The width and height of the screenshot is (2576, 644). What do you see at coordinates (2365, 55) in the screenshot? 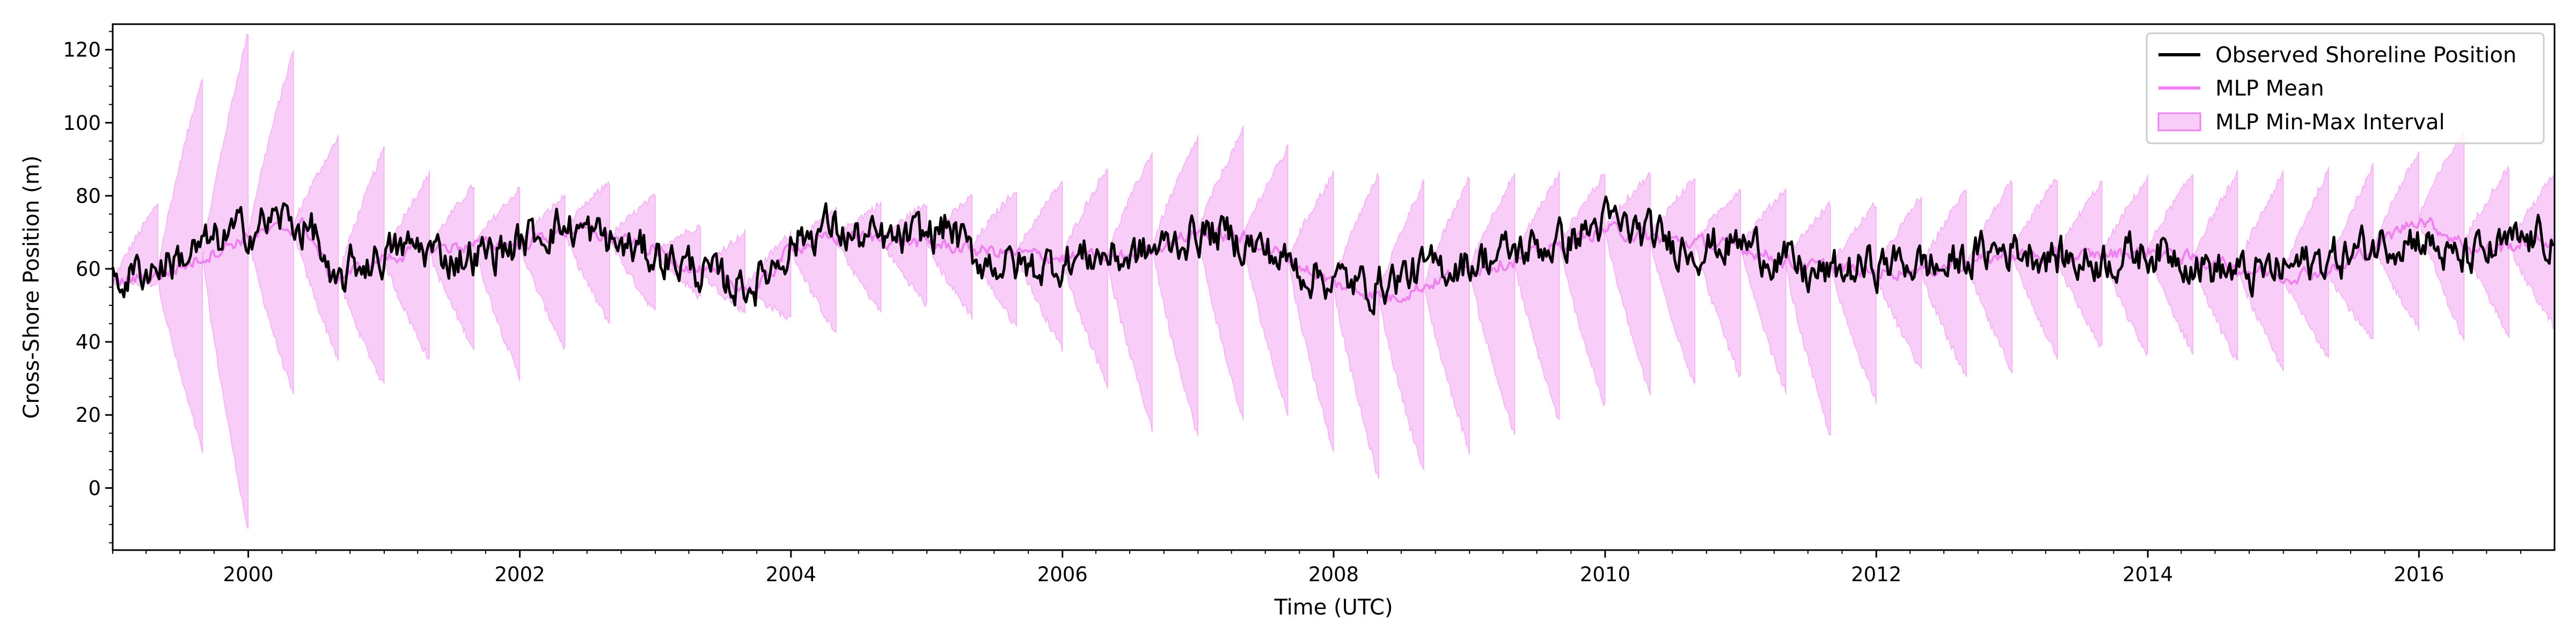
I see `legend-label-observed: Observed Shoreline Position` at bounding box center [2365, 55].